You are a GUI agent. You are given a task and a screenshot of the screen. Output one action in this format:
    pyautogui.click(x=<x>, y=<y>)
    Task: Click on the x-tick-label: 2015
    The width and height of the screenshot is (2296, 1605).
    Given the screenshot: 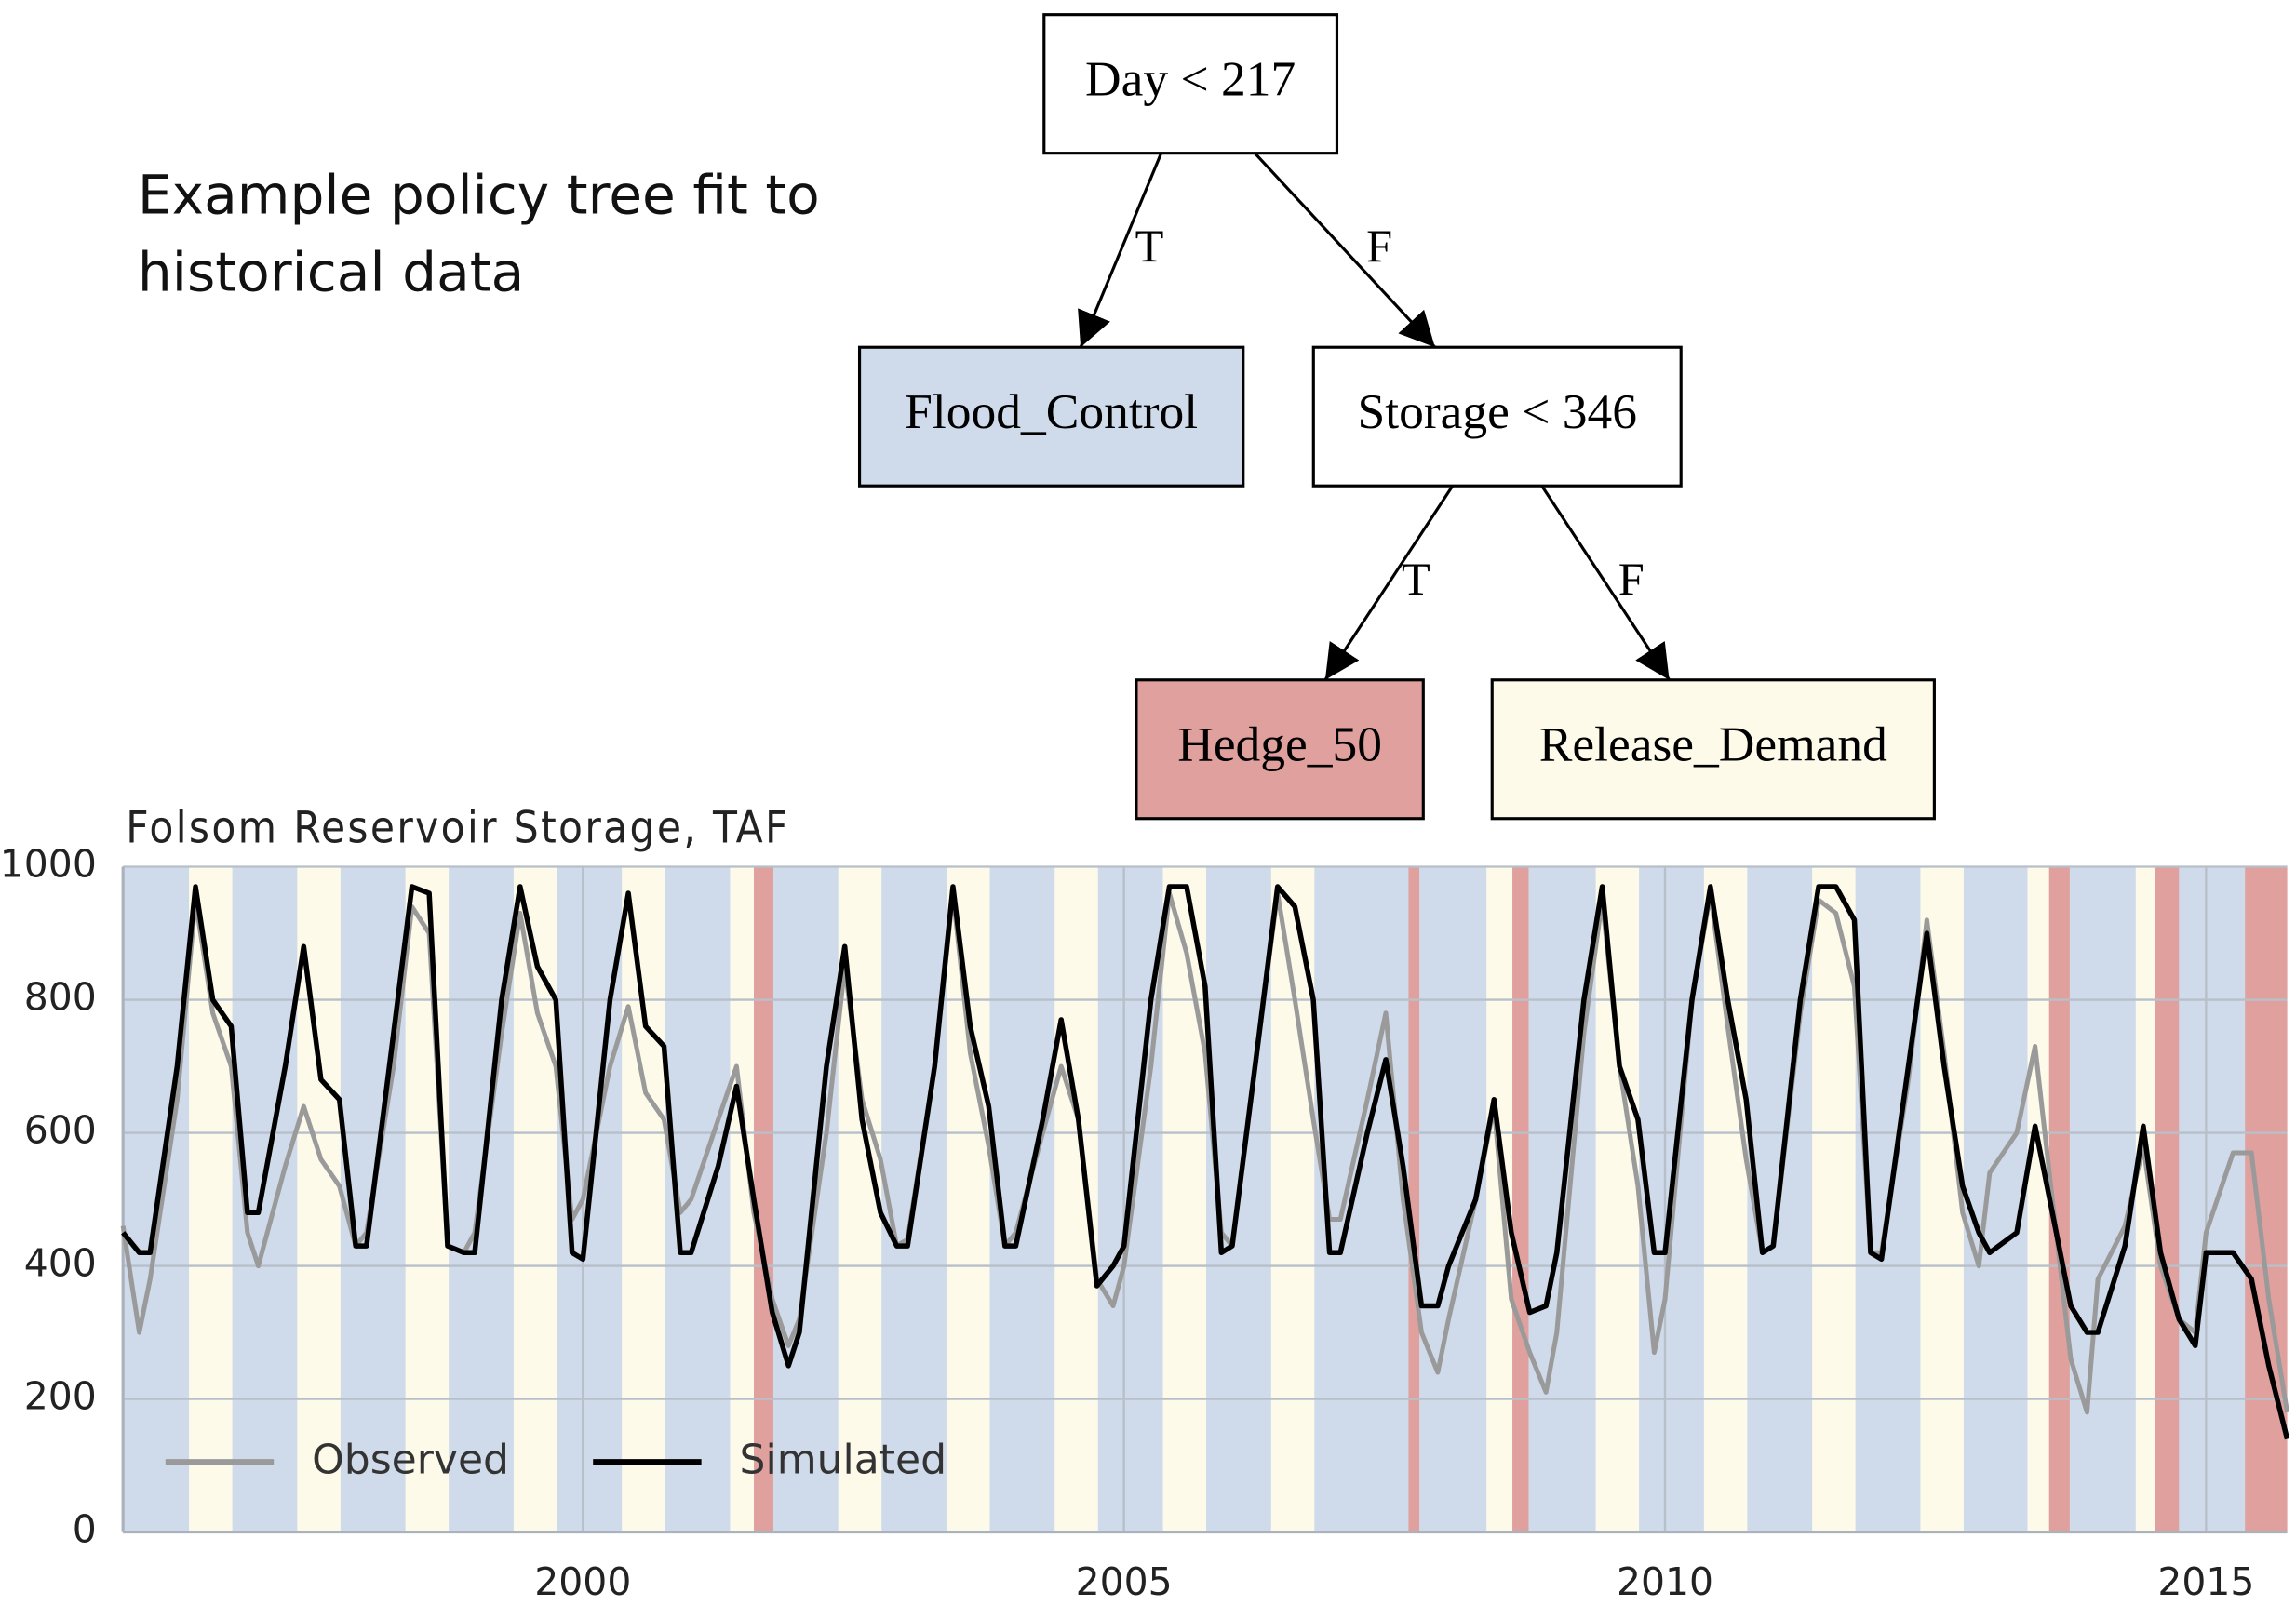 What is the action you would take?
    pyautogui.click(x=2206, y=1581)
    